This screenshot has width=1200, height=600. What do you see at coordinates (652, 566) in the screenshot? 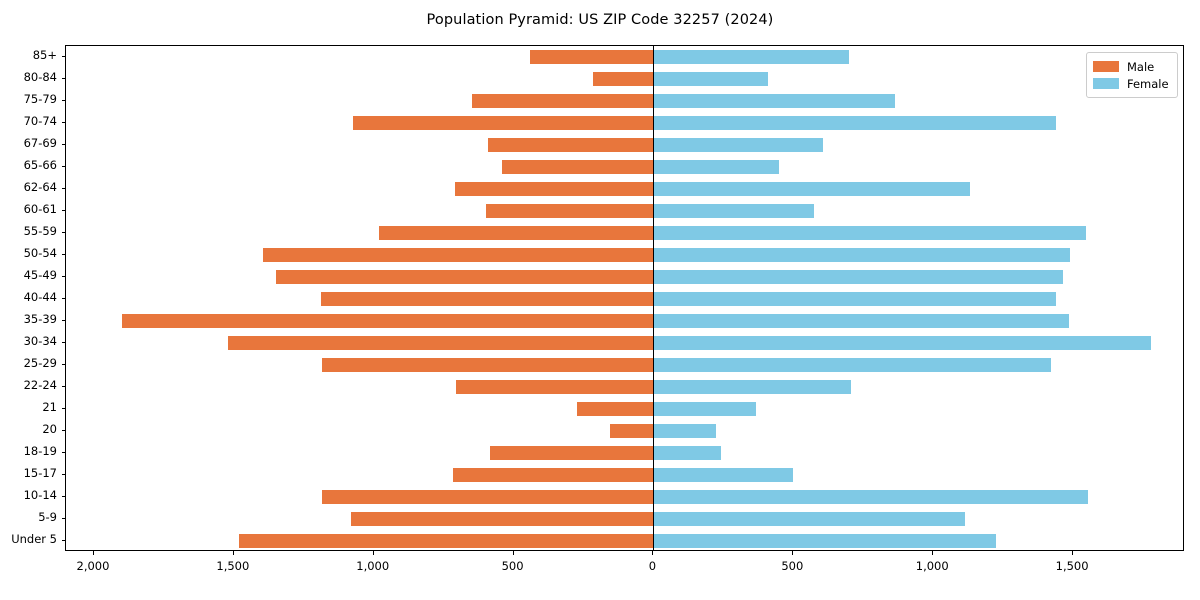
I see `x-axis-tick-label: 0` at bounding box center [652, 566].